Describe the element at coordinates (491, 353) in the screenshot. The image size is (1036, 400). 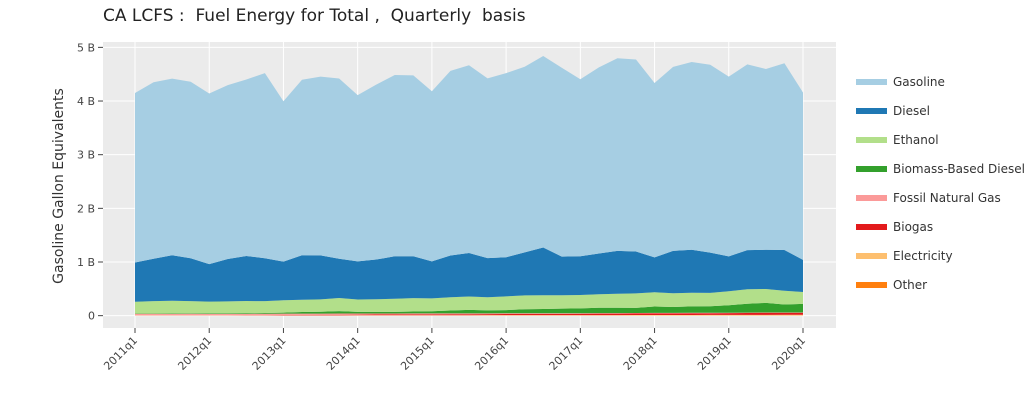
I see `x-tick-label: 2016q1` at that location.